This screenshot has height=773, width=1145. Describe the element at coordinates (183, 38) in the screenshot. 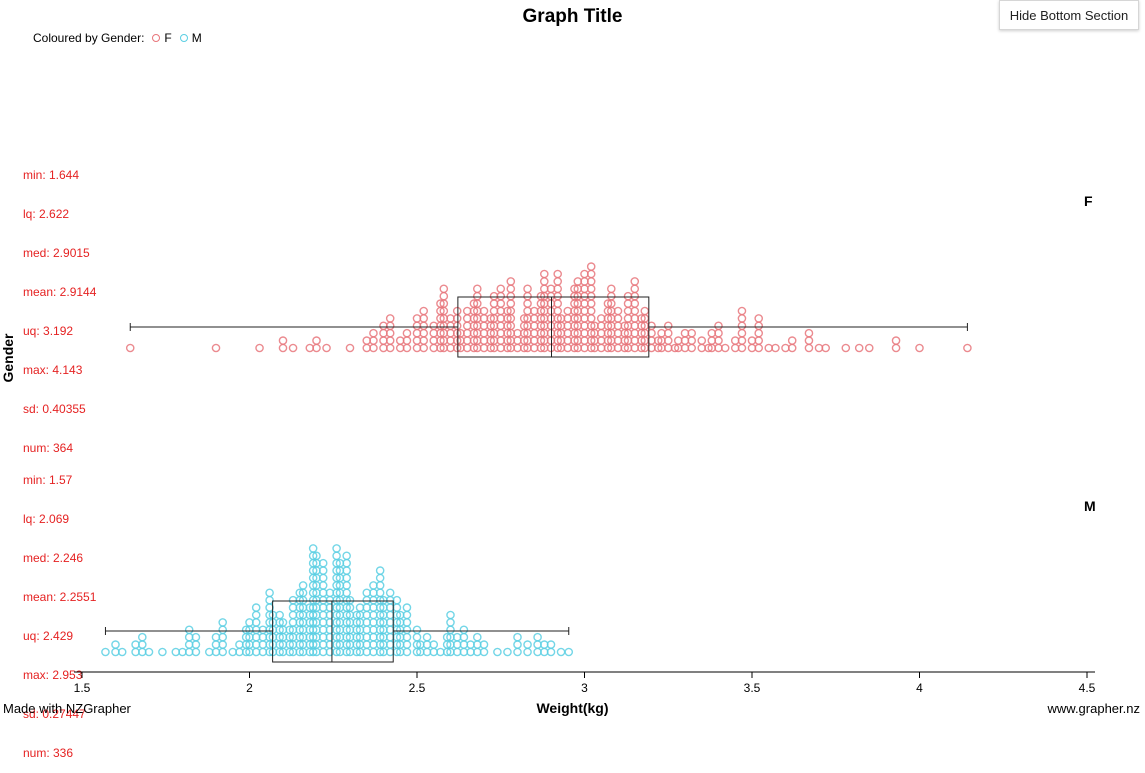

I see `legend-m-icon` at that location.